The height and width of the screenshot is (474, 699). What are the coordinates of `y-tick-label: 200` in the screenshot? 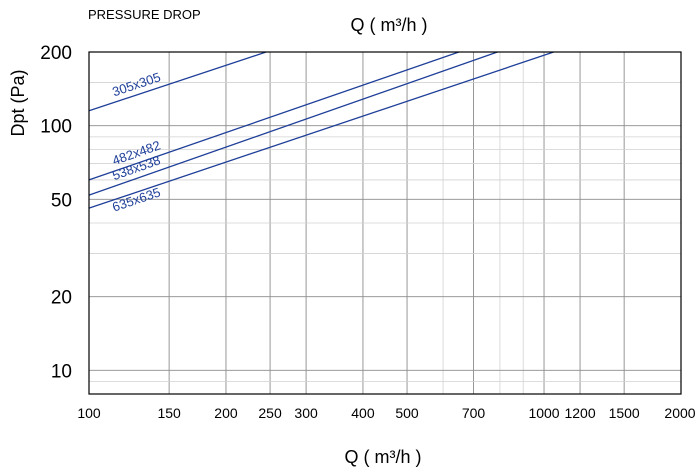 It's located at (56, 53).